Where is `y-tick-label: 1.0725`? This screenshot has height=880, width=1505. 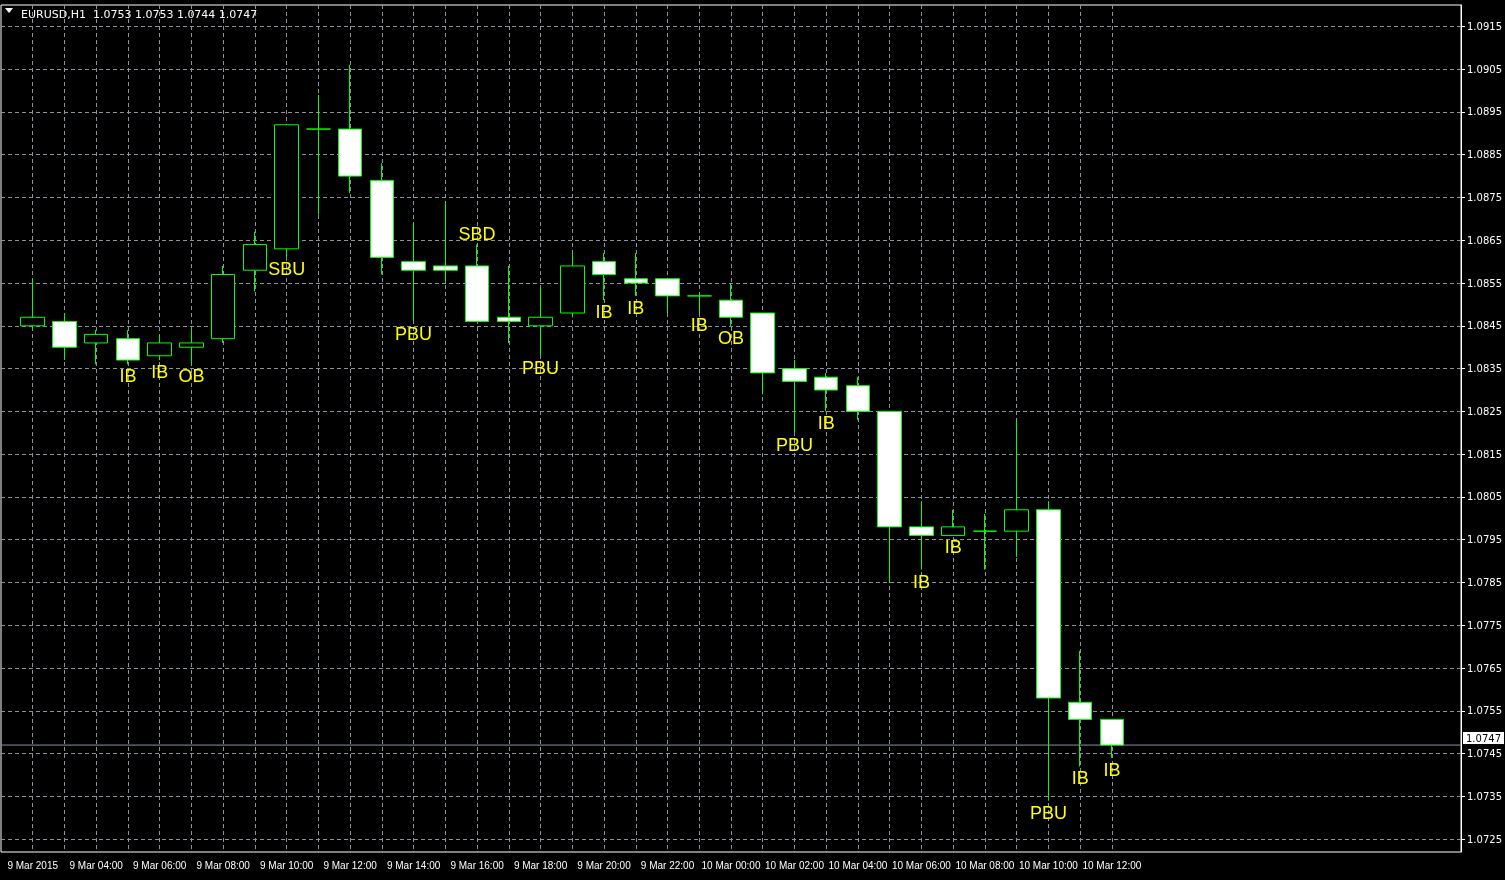
y-tick-label: 1.0725 is located at coordinates (1485, 839).